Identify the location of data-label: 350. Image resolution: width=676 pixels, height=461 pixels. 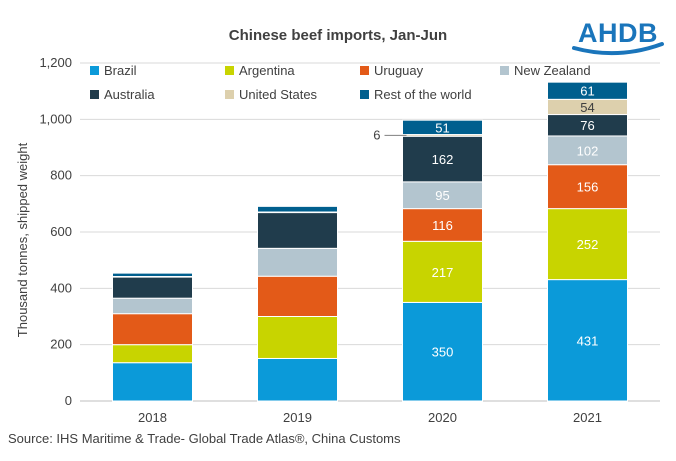
(443, 352).